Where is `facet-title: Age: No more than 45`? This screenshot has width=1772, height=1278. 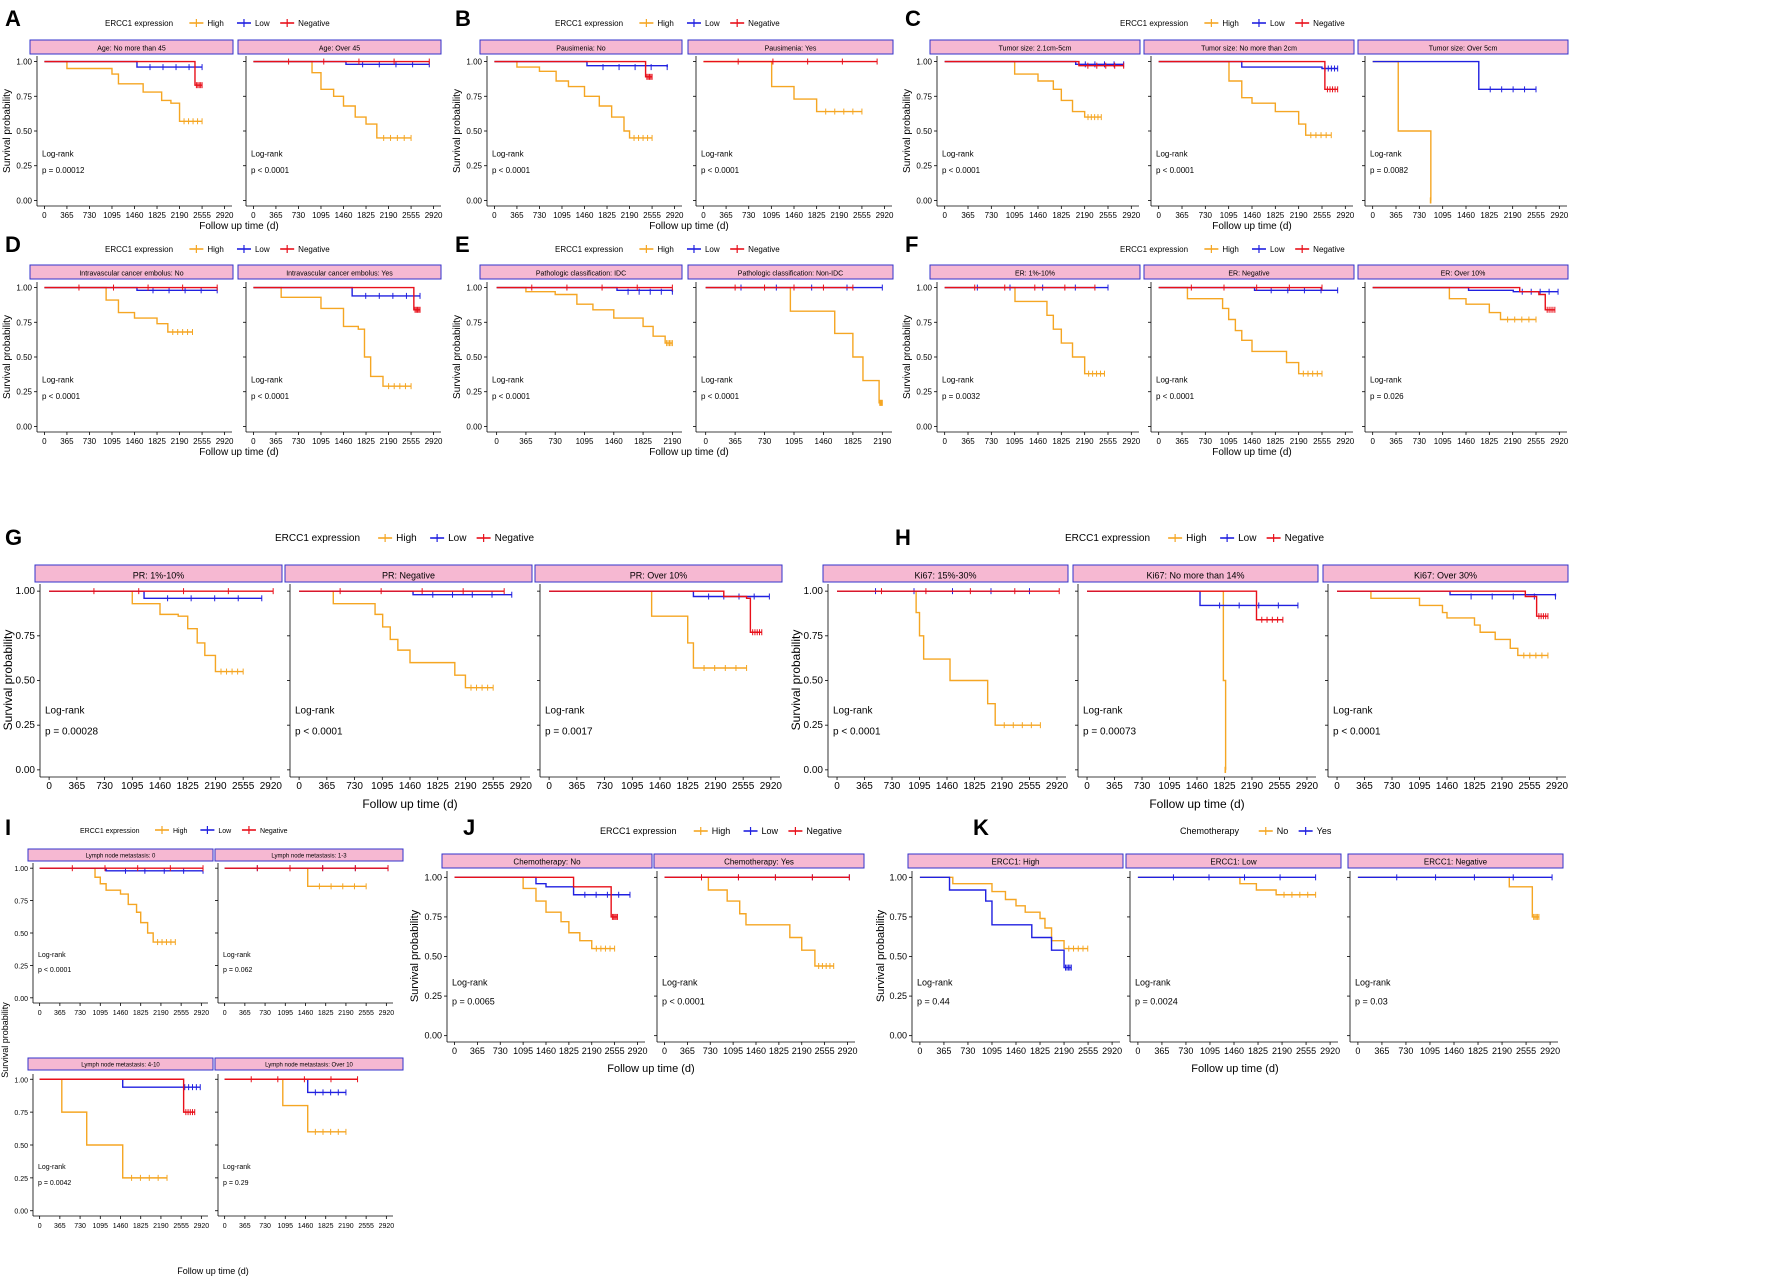
facet-title: Age: No more than 45 is located at coordinates (131, 49).